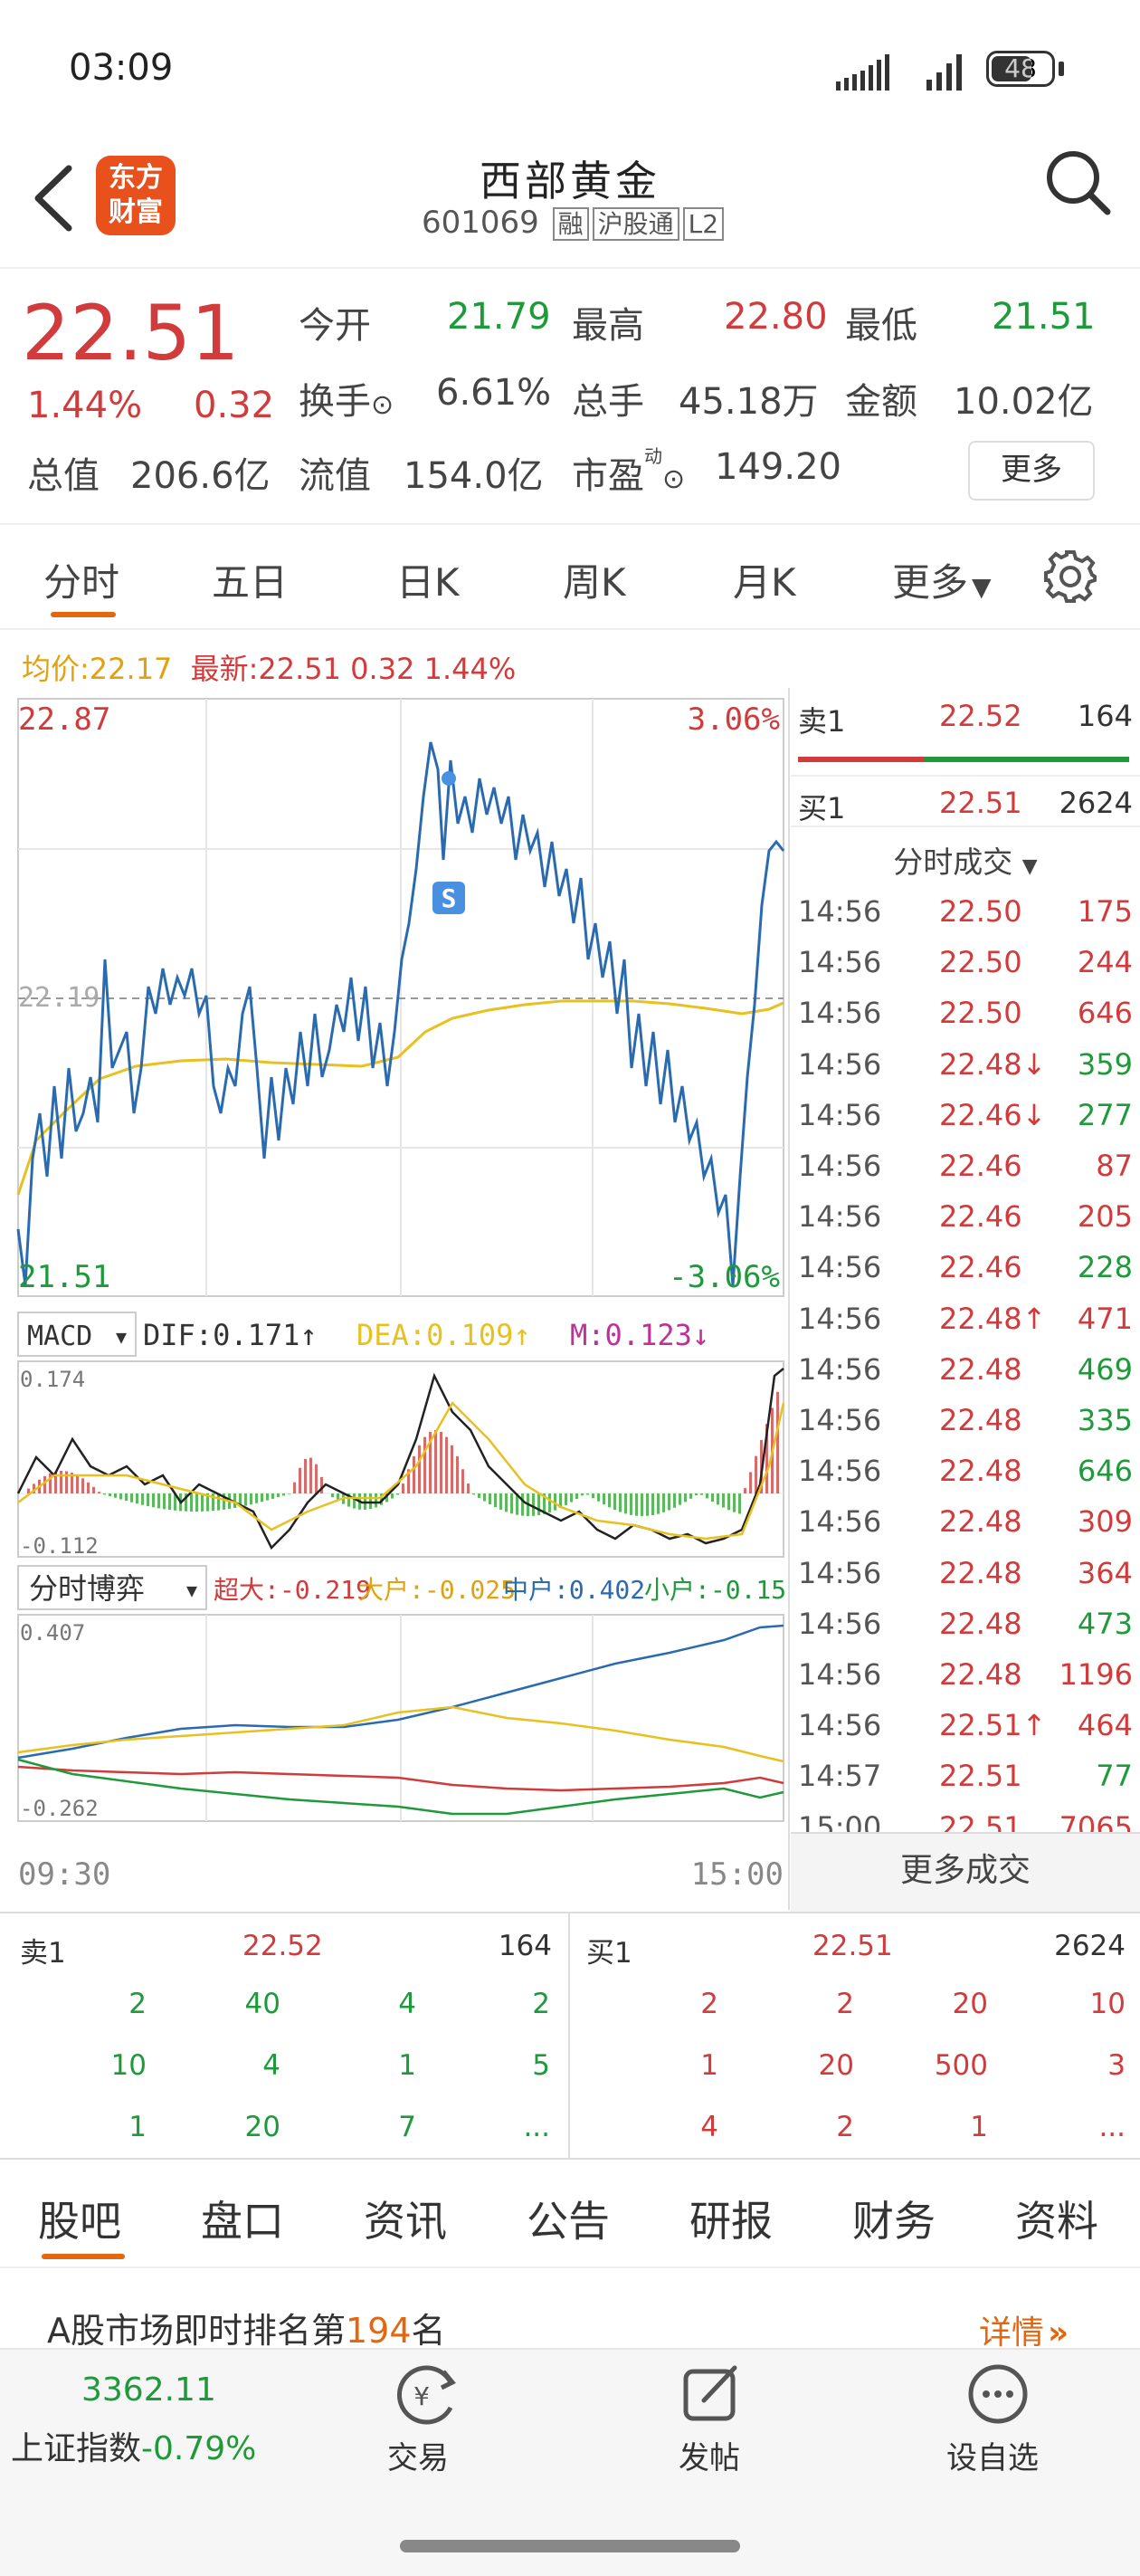  What do you see at coordinates (993, 1318) in the screenshot?
I see `trade-price: 22.48↑` at bounding box center [993, 1318].